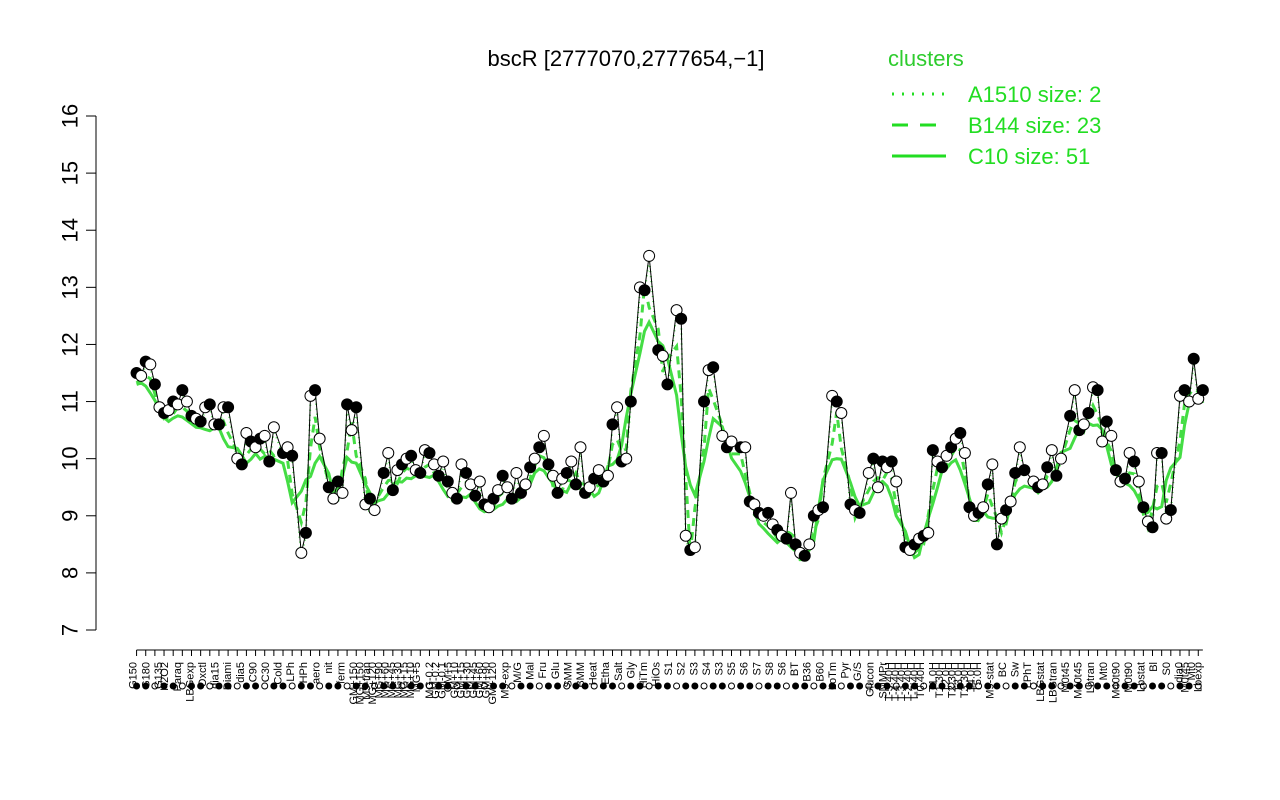 The width and height of the screenshot is (1280, 800). What do you see at coordinates (1028, 675) in the screenshot?
I see `x-tick-label: LPhT` at bounding box center [1028, 675].